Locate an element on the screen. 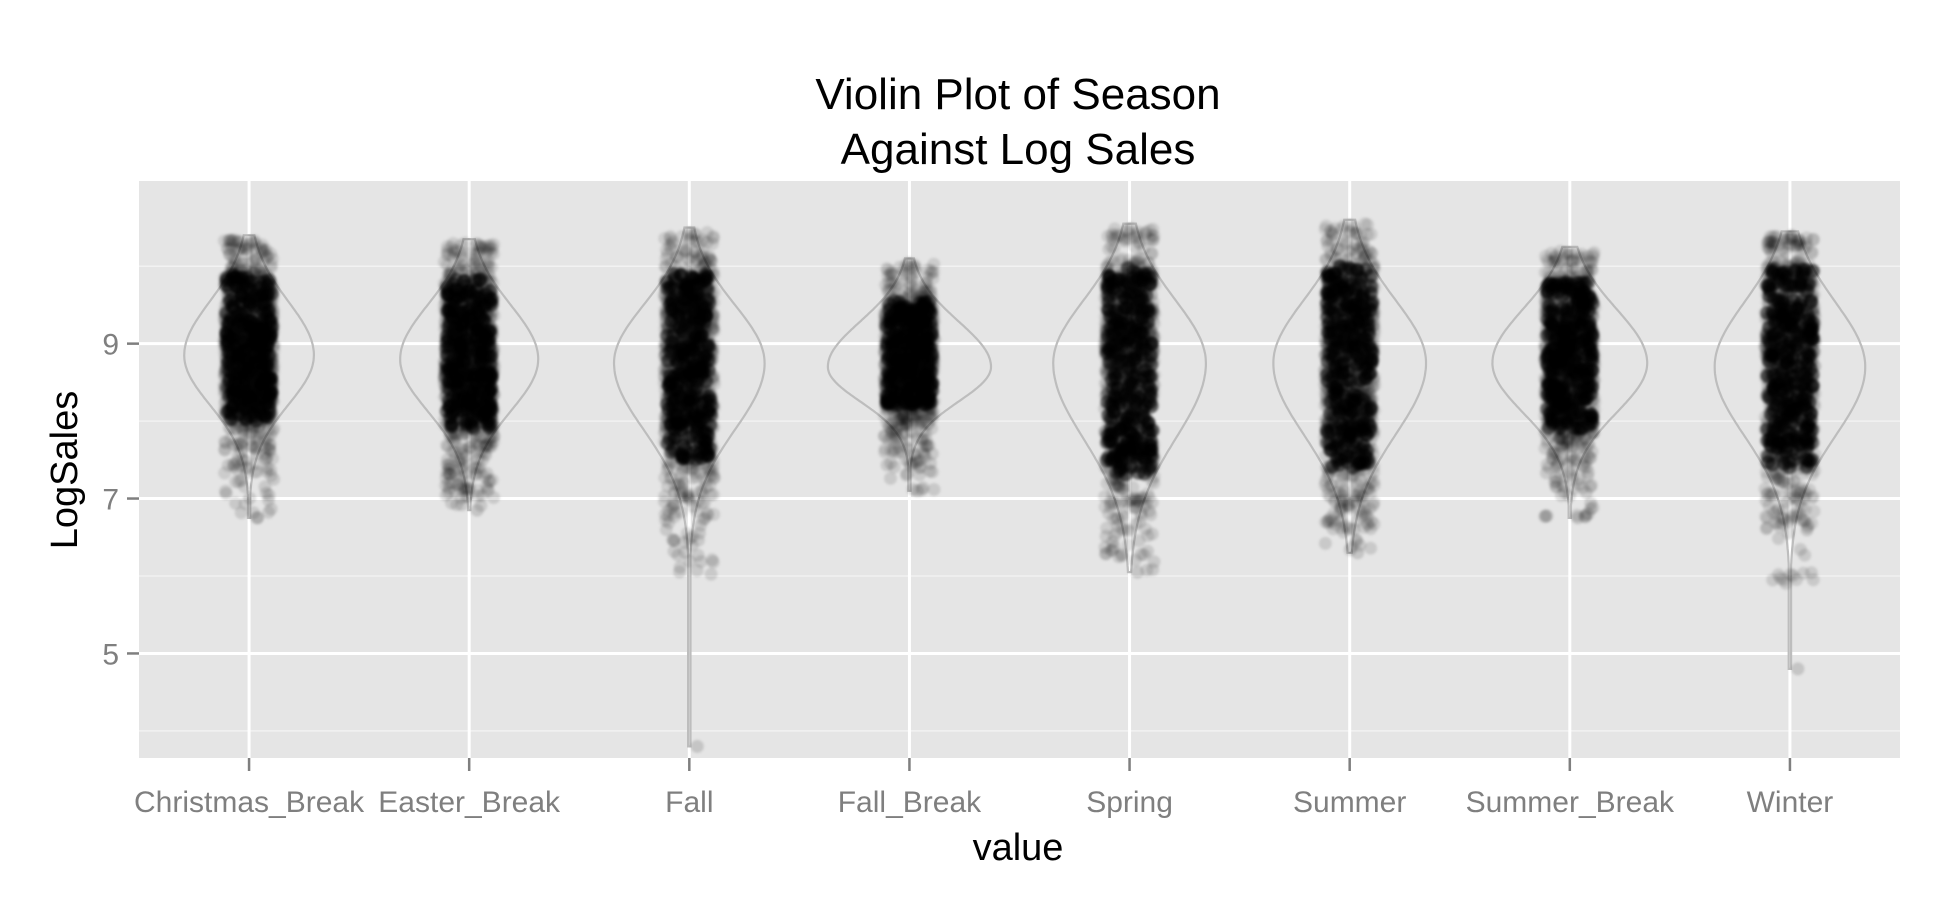 This screenshot has height=900, width=1950. violin-spring is located at coordinates (1129, 398).